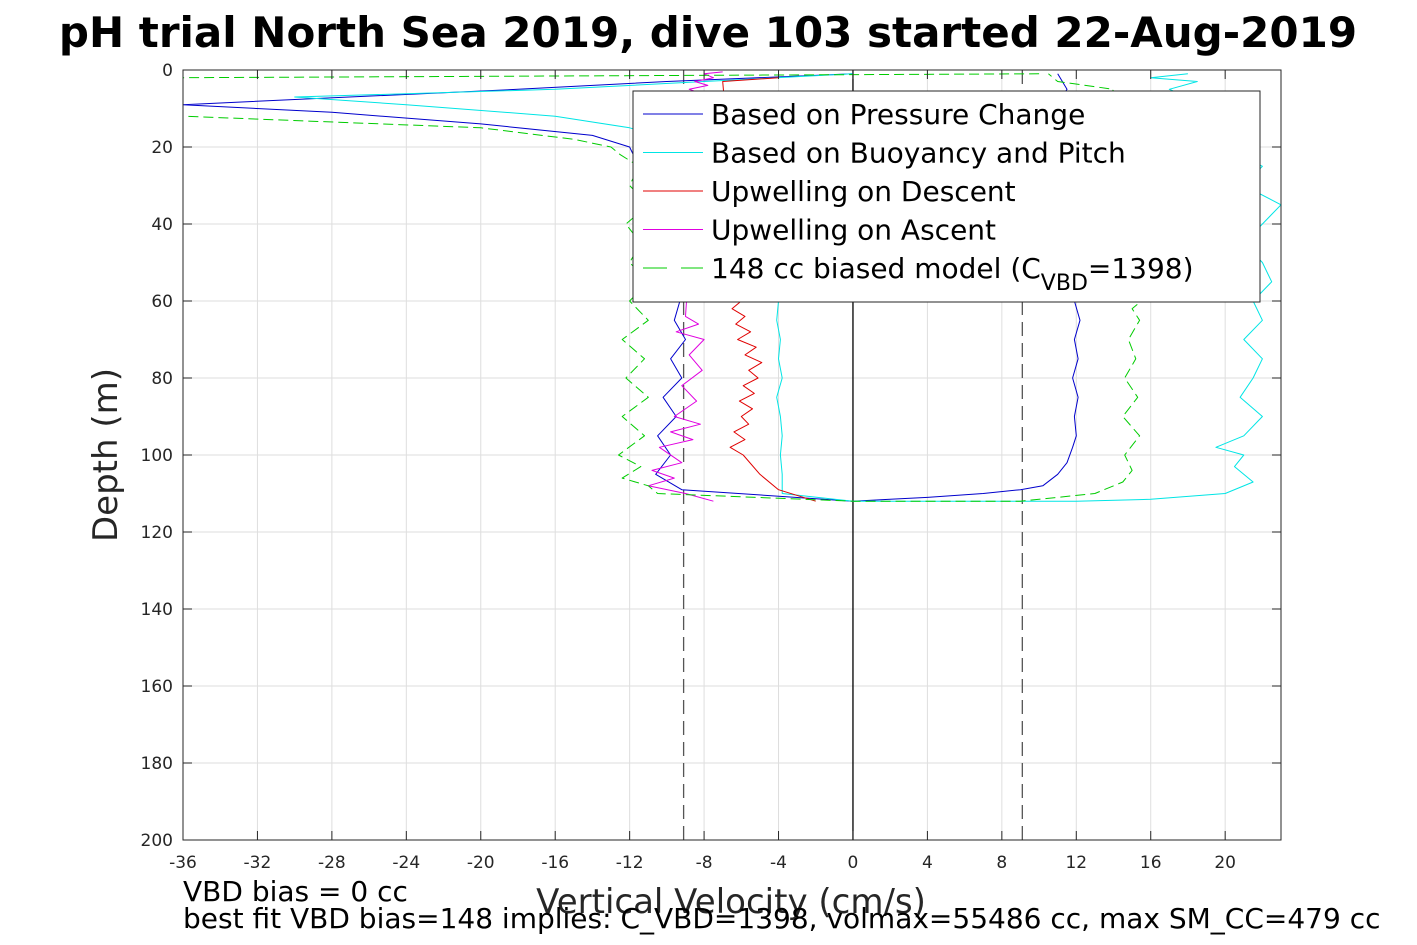 Image resolution: width=1417 pixels, height=945 pixels. Describe the element at coordinates (157, 456) in the screenshot. I see `y-tick-label: 100` at that location.